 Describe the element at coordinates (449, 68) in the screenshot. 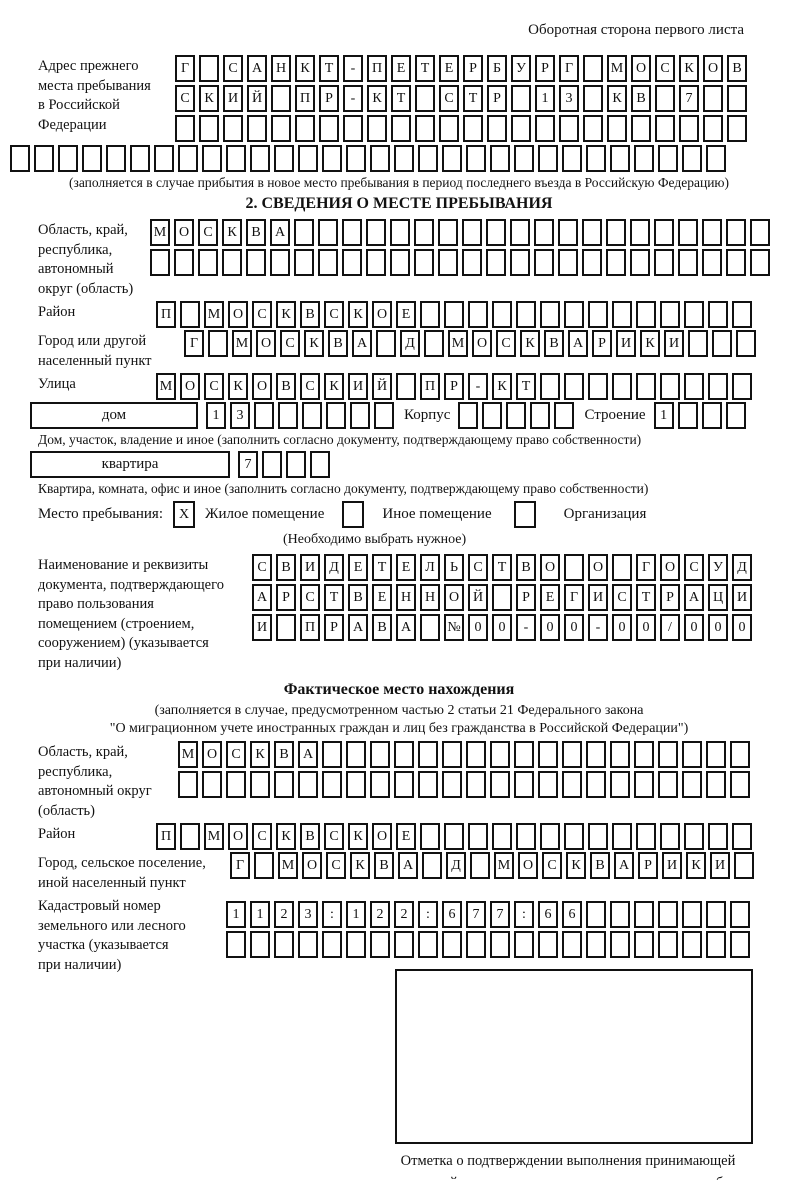

I see `char-box: Е` at that location.